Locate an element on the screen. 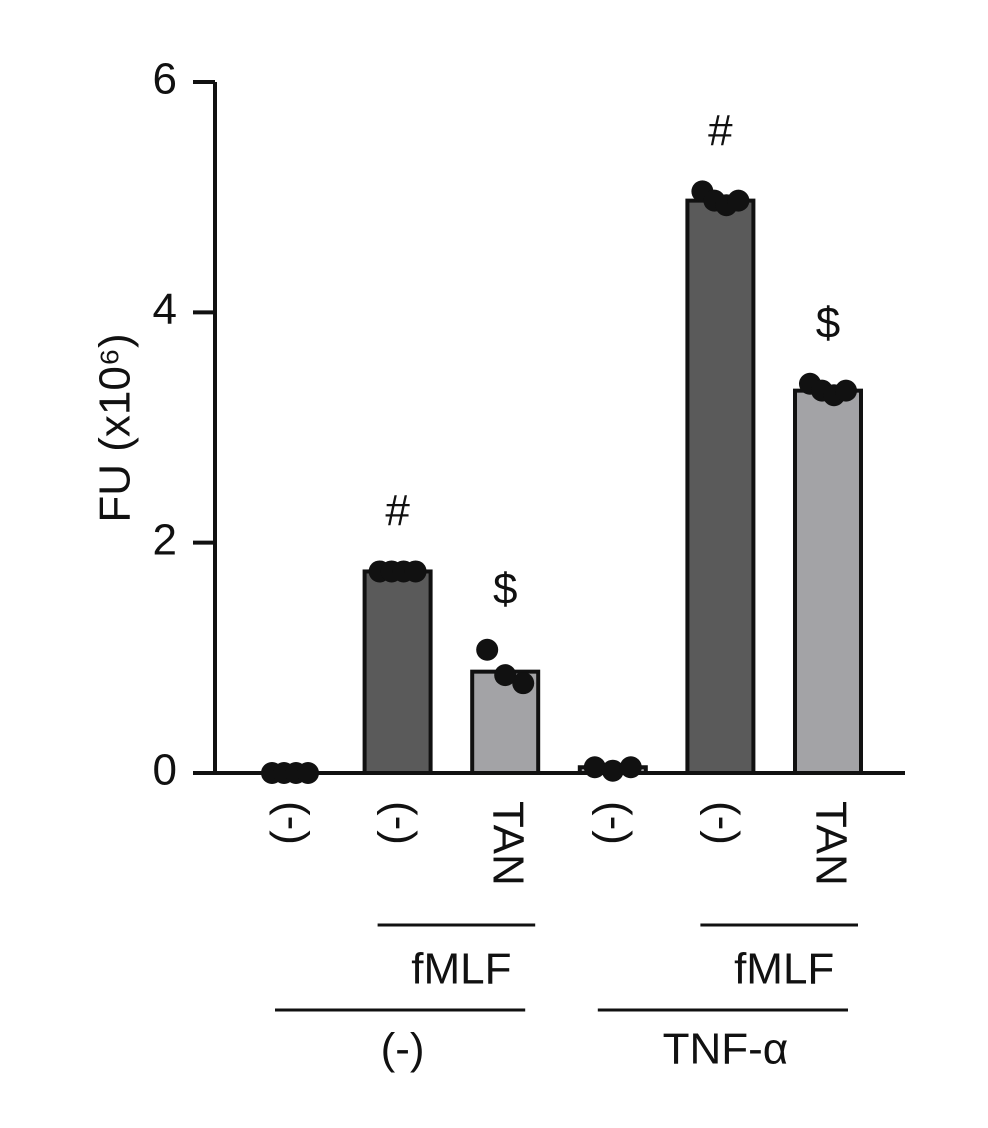  y-tick-label: 0 is located at coordinates (165, 770).